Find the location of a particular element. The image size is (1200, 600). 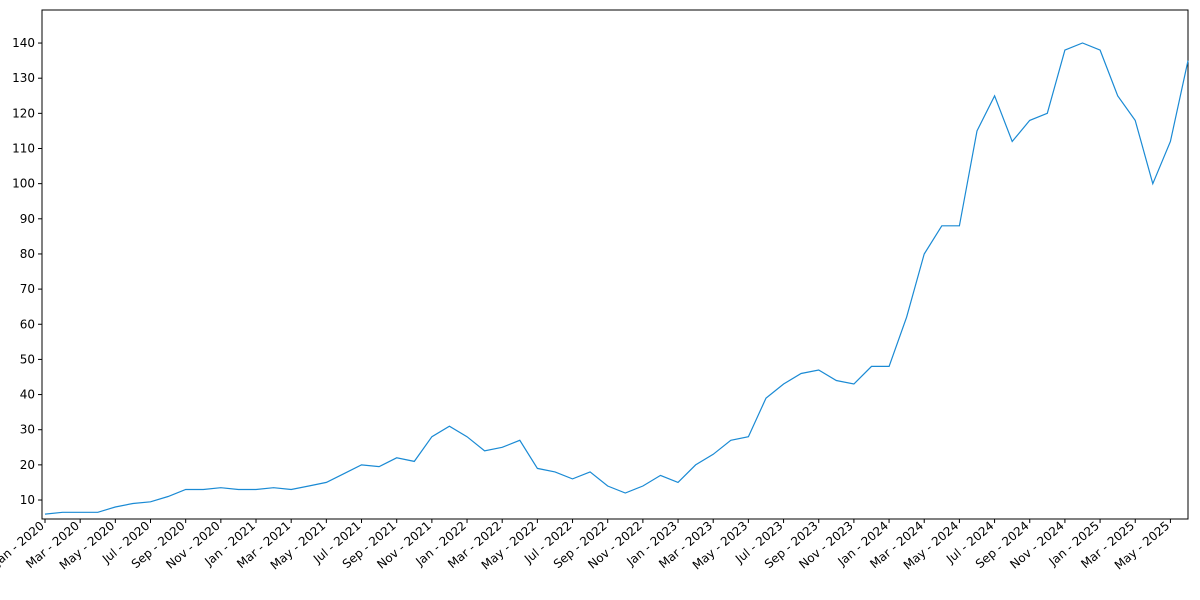

y-tick-label: 130 is located at coordinates (23, 78).